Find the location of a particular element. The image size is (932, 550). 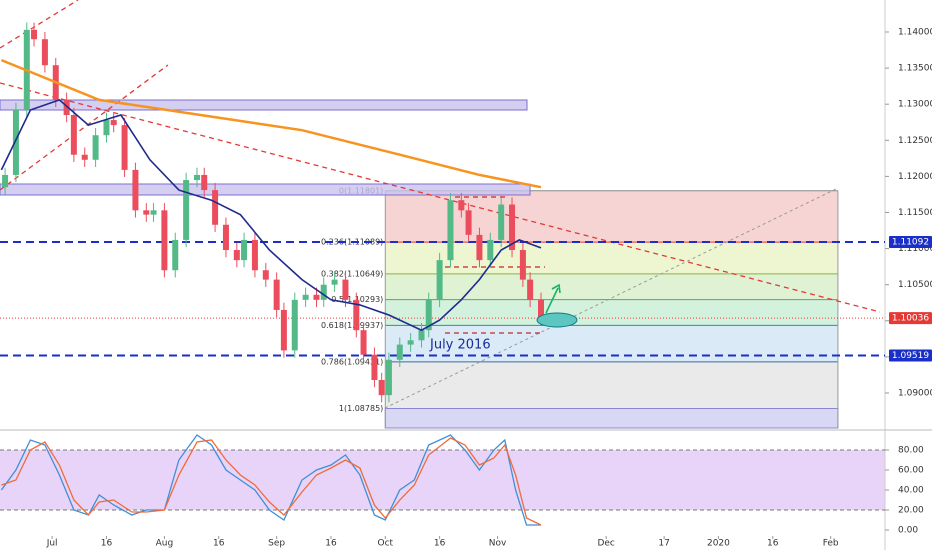

highlight is located at coordinates (557, 320).